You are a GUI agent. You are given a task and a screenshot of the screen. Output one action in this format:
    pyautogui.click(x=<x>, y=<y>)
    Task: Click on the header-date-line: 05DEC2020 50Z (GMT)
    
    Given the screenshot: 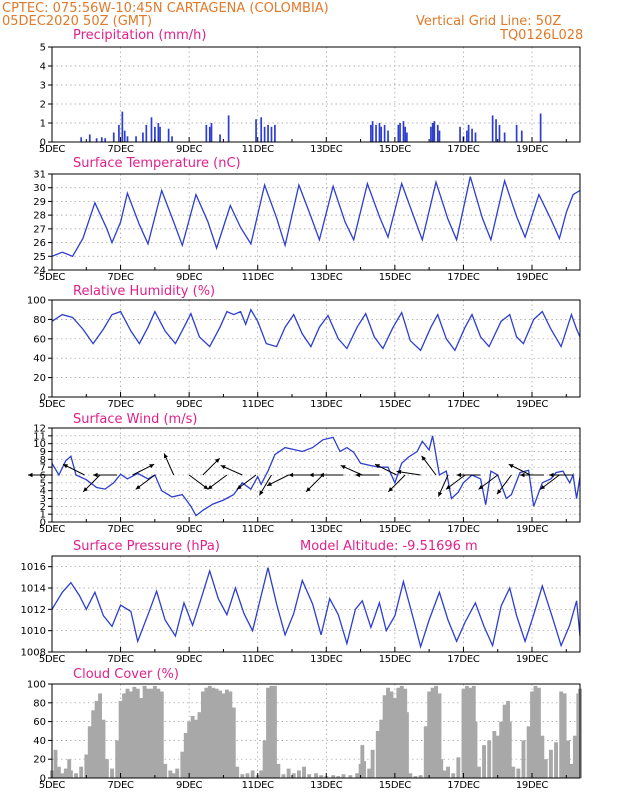 What is the action you would take?
    pyautogui.click(x=77, y=21)
    